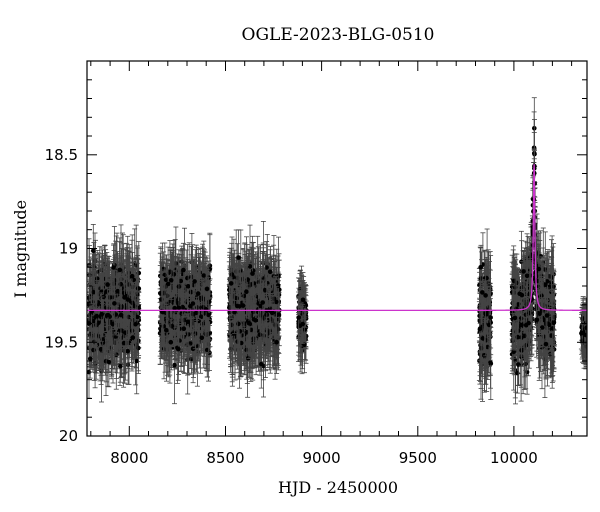 This screenshot has height=512, width=600. What do you see at coordinates (338, 487) in the screenshot?
I see `x-axis-label: HJD - 2450000` at bounding box center [338, 487].